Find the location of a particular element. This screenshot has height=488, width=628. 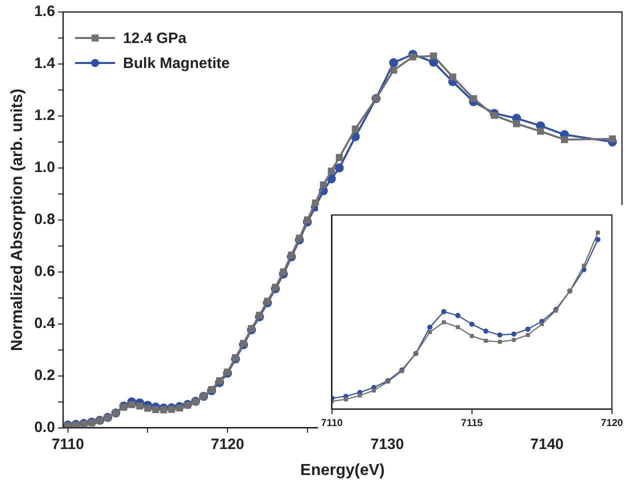

y-tick-label: 1.2 is located at coordinates (45, 115).